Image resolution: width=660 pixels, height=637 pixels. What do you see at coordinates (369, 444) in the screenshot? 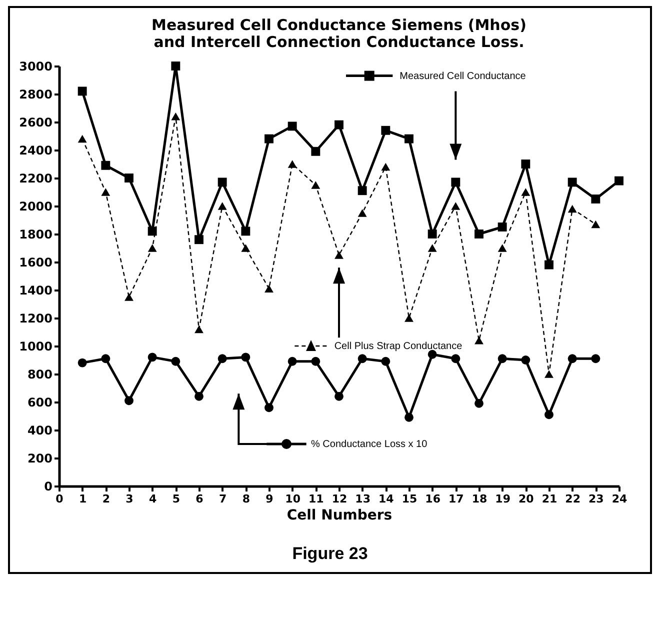
I see `legend-label: % Conductance Loss x 10` at bounding box center [369, 444].